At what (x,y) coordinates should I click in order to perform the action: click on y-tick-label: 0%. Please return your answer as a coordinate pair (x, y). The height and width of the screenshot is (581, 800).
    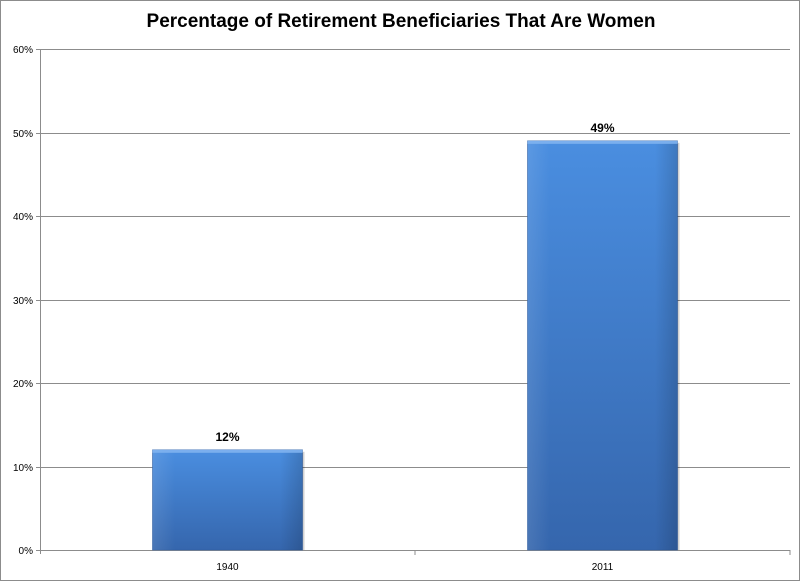
    Looking at the image, I should click on (26, 551).